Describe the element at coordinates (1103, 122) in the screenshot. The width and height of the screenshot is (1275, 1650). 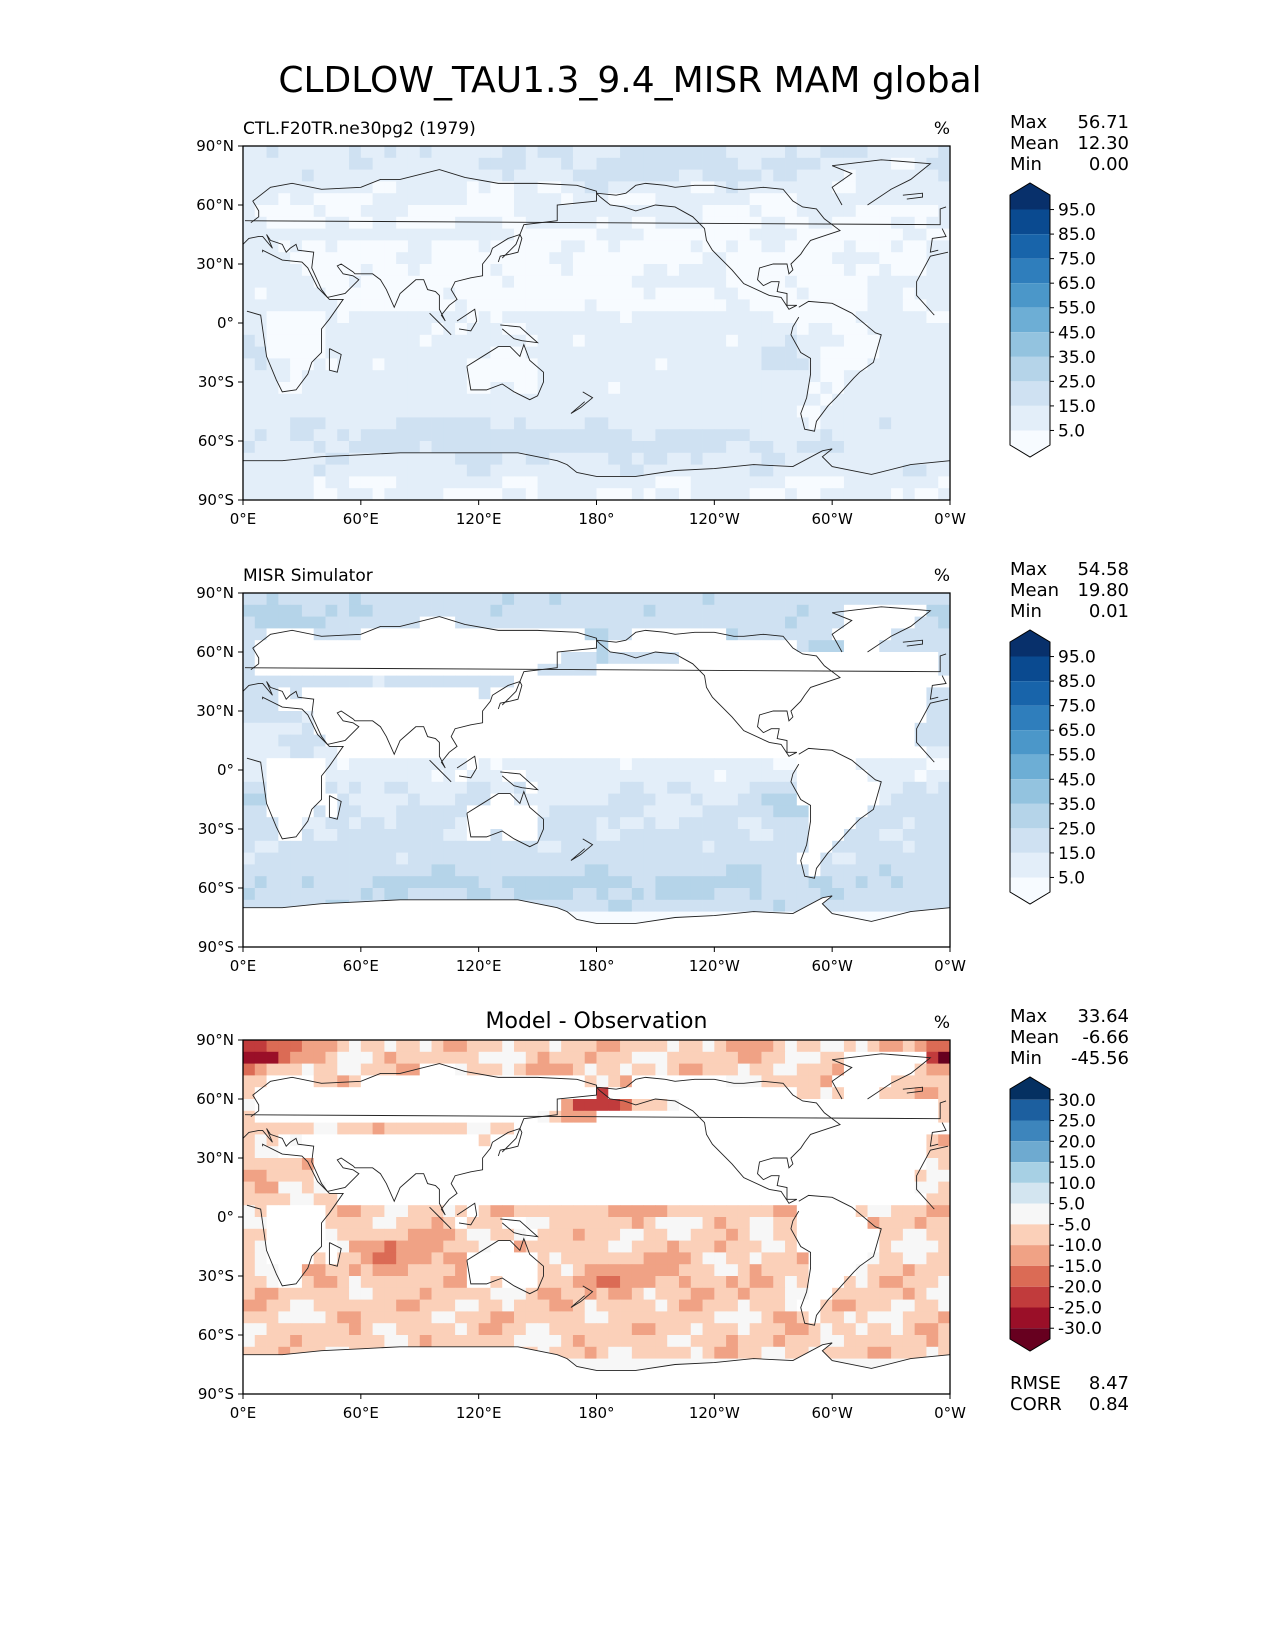
I see `stat-value: 56.71` at that location.